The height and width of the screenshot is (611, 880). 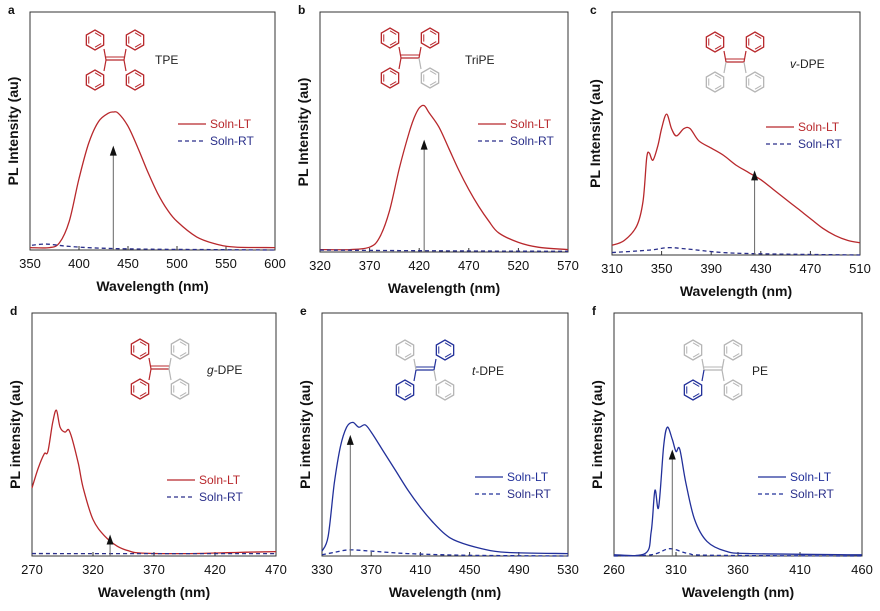 I want to click on compound-prefix: v, so click(x=793, y=64).